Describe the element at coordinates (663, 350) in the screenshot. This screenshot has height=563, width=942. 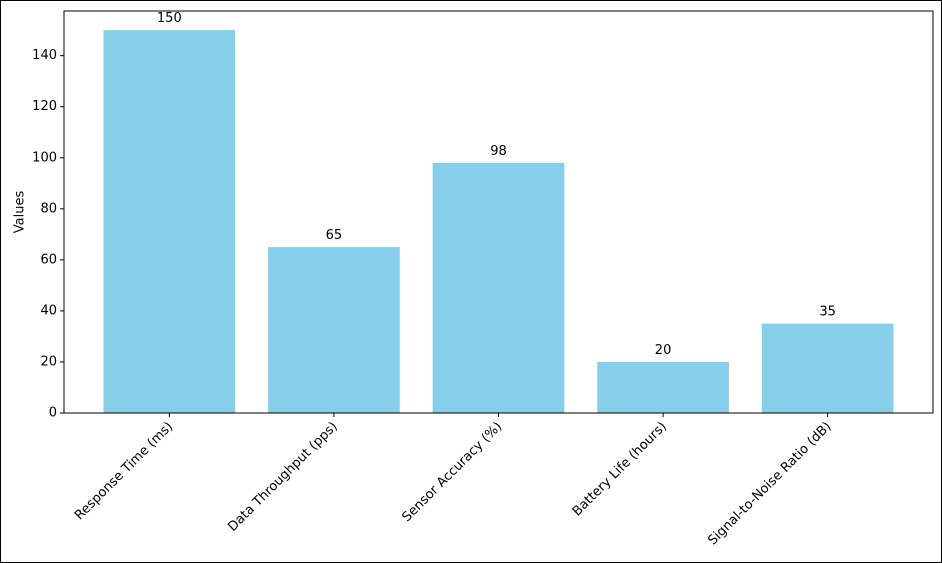
I see `data-label: 20` at that location.